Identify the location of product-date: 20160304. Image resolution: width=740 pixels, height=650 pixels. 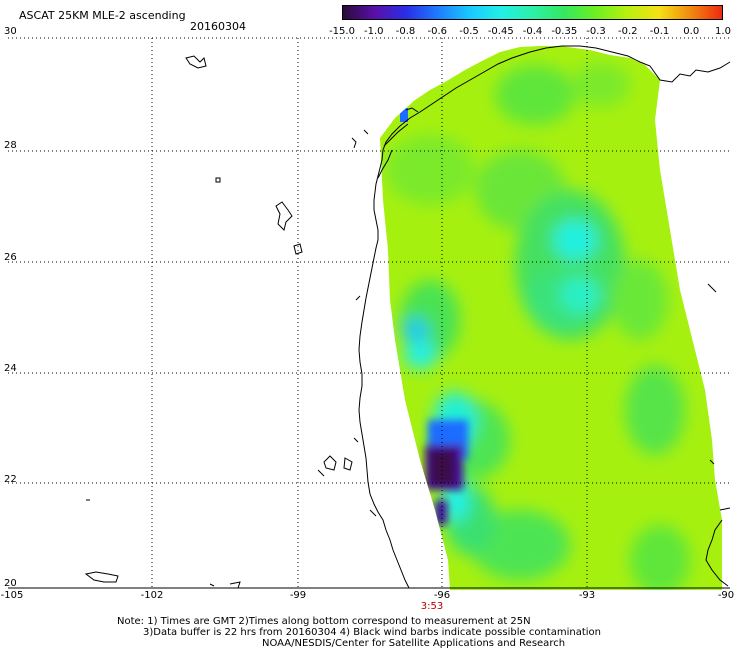
(218, 26).